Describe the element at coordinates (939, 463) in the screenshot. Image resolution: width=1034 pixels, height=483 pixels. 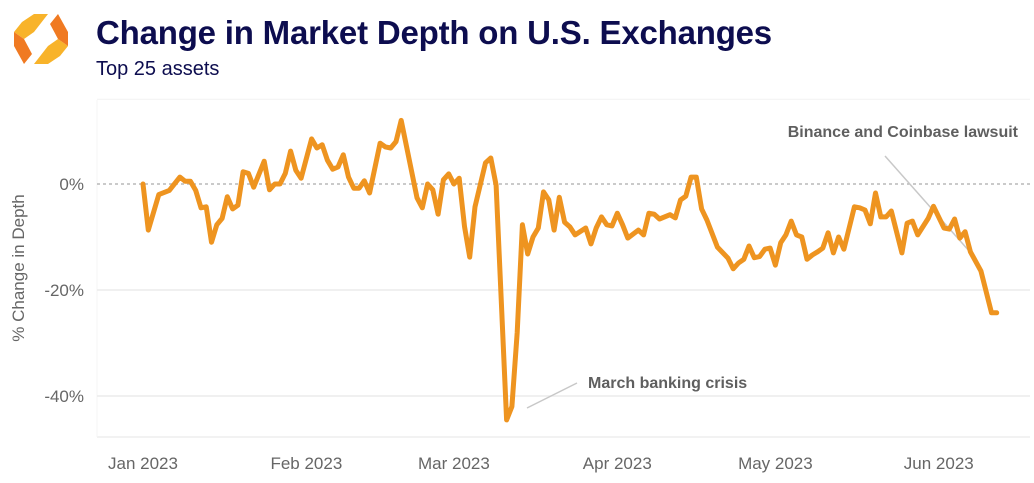
I see `x-tick-label: Jun 2023` at that location.